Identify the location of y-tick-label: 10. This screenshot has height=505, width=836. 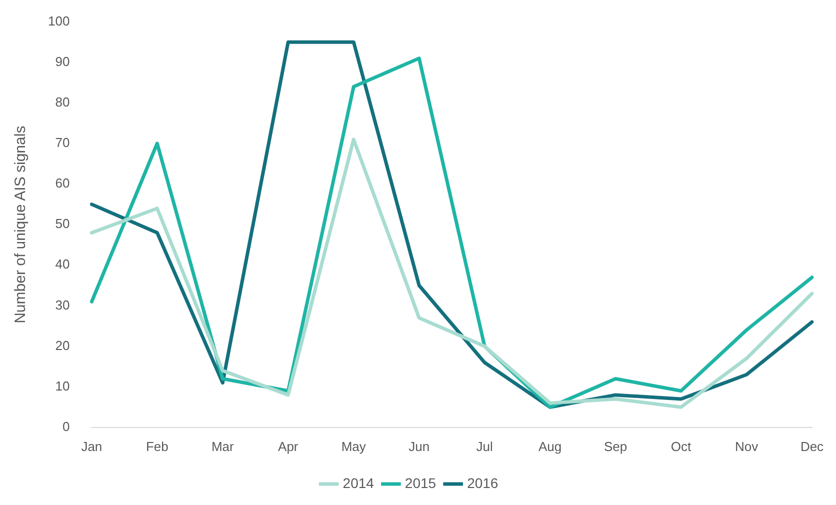
(62, 386).